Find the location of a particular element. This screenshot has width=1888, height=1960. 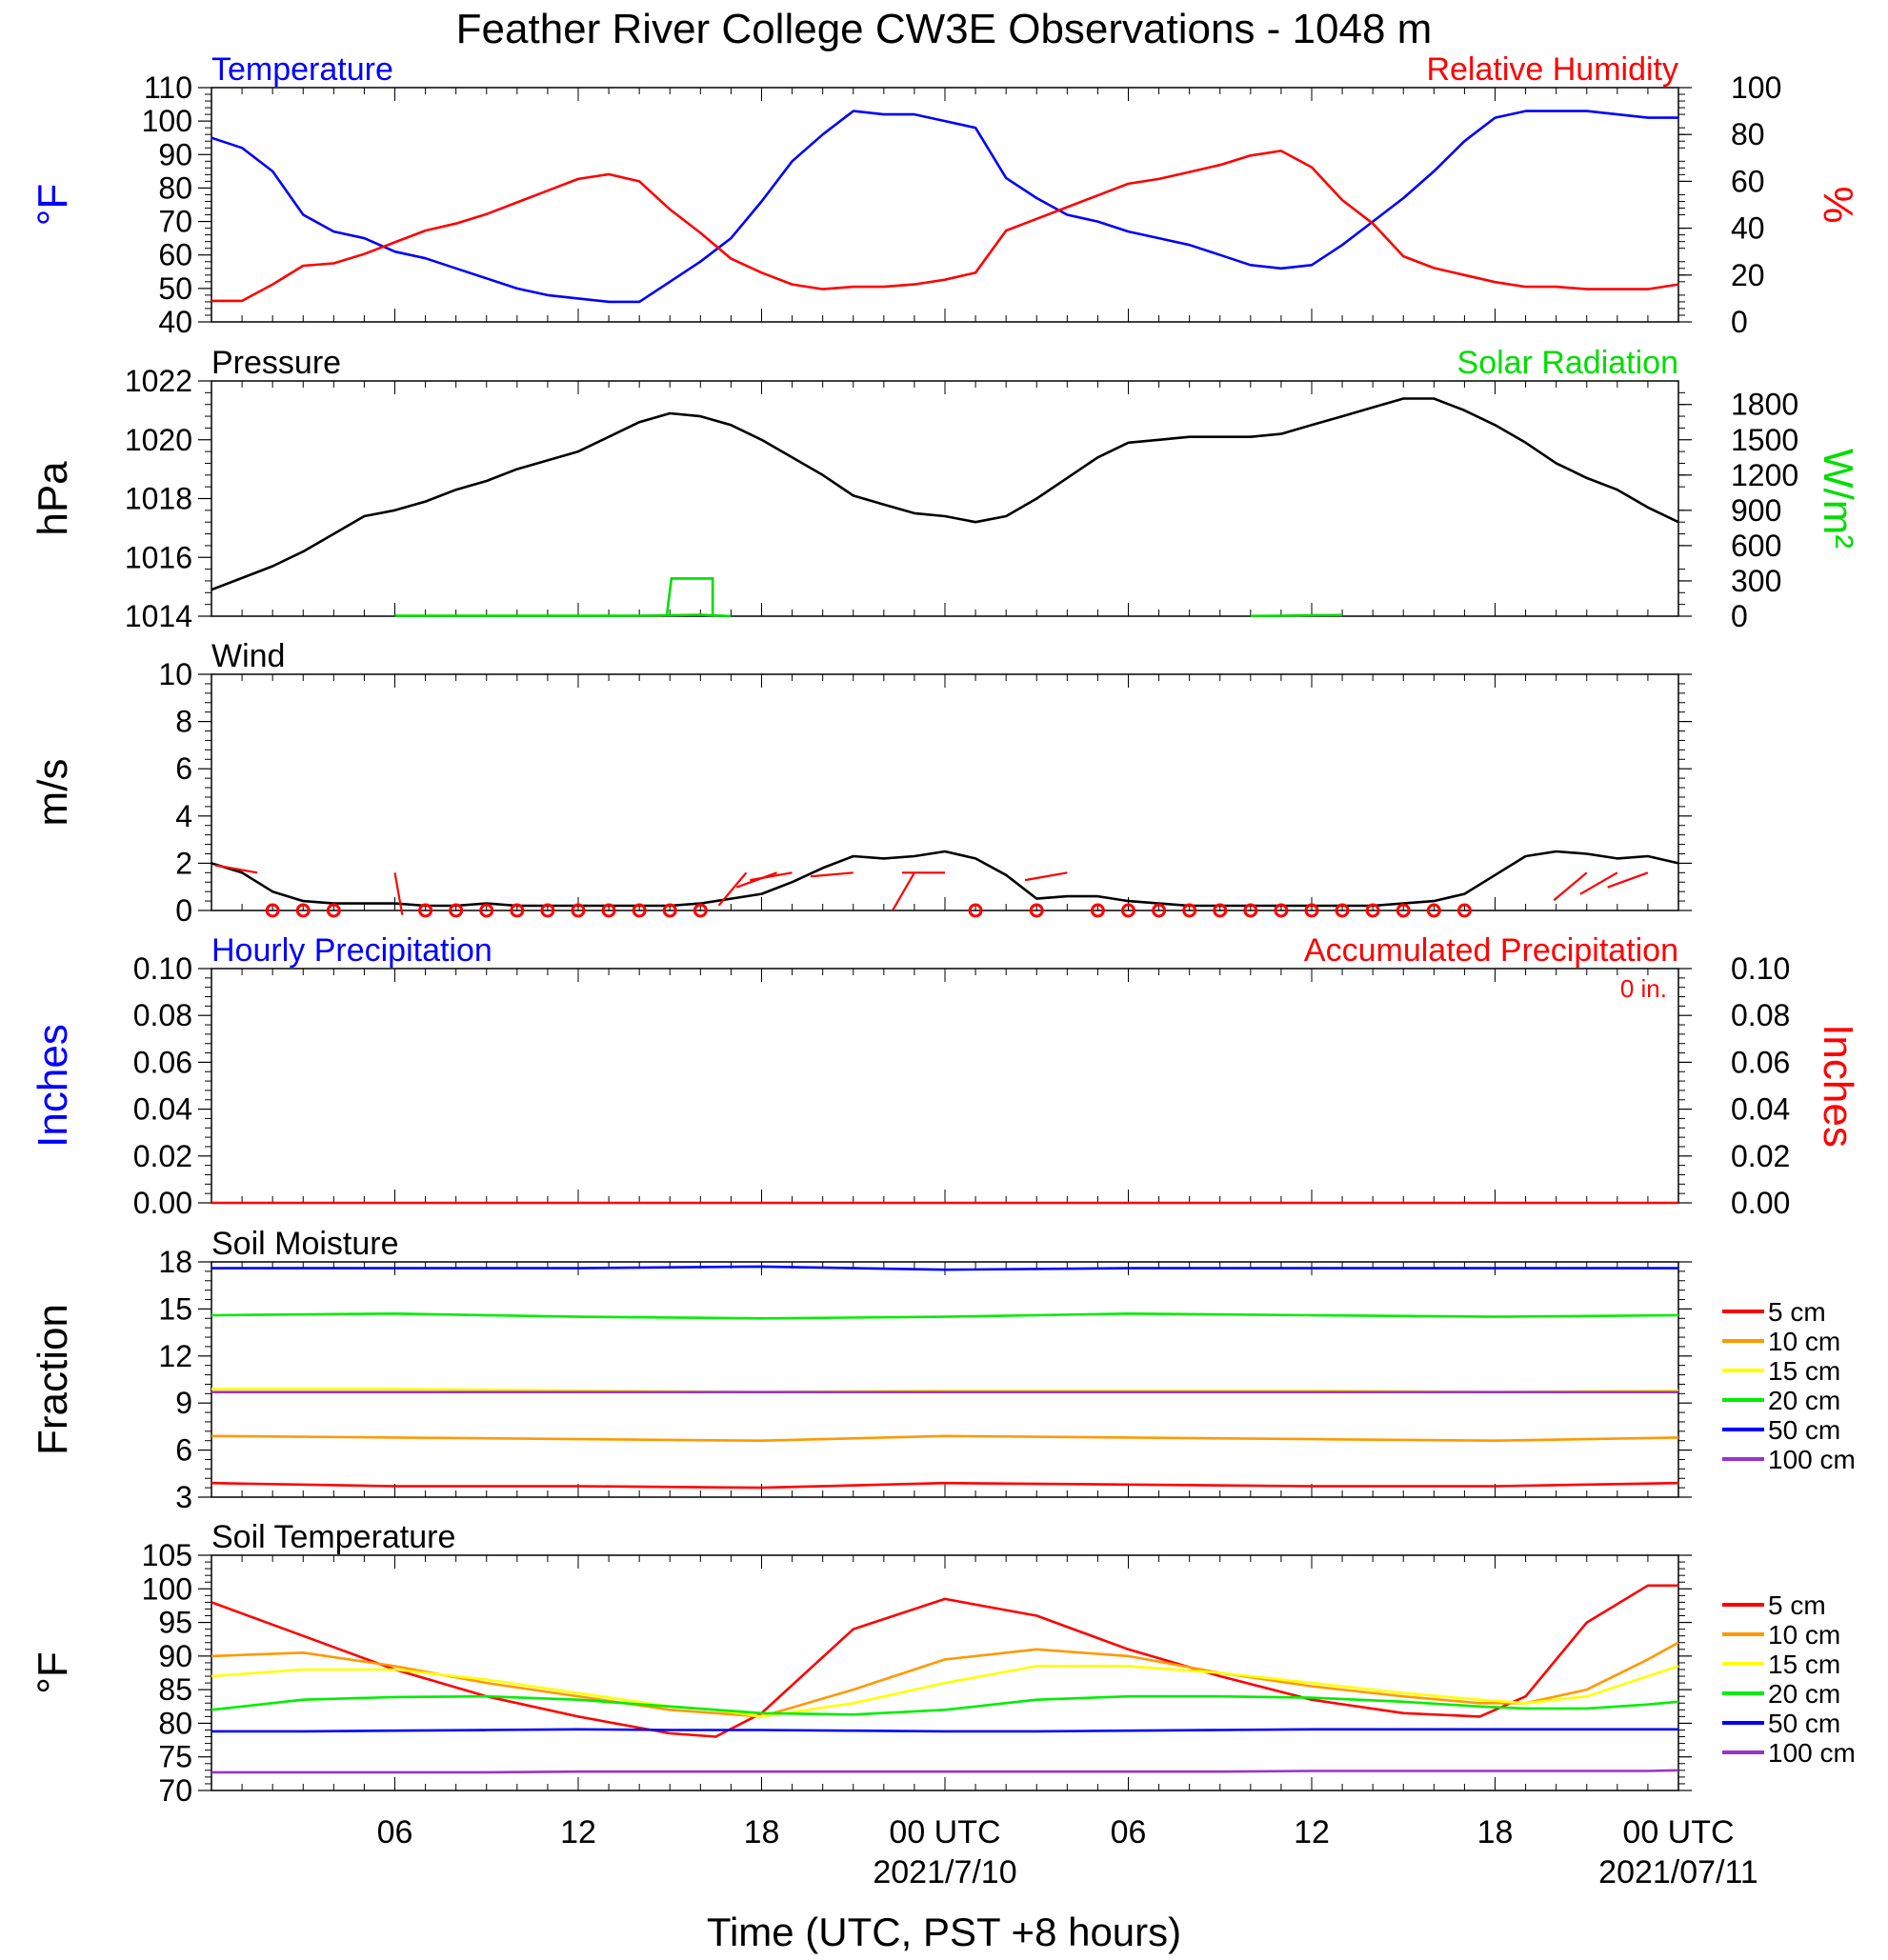

y-tick-label-left: 95 is located at coordinates (175, 1623).